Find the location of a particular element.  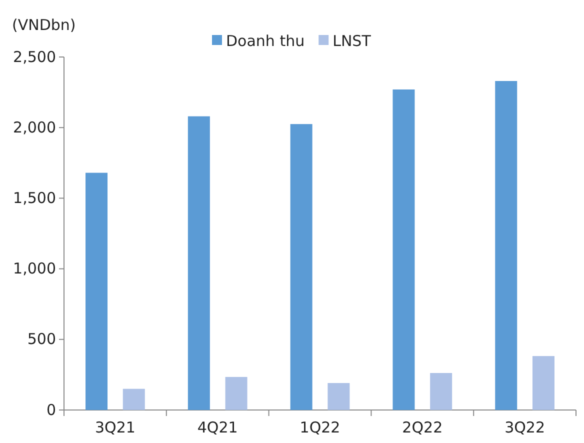

x-tick-label: 1Q22 is located at coordinates (320, 427).